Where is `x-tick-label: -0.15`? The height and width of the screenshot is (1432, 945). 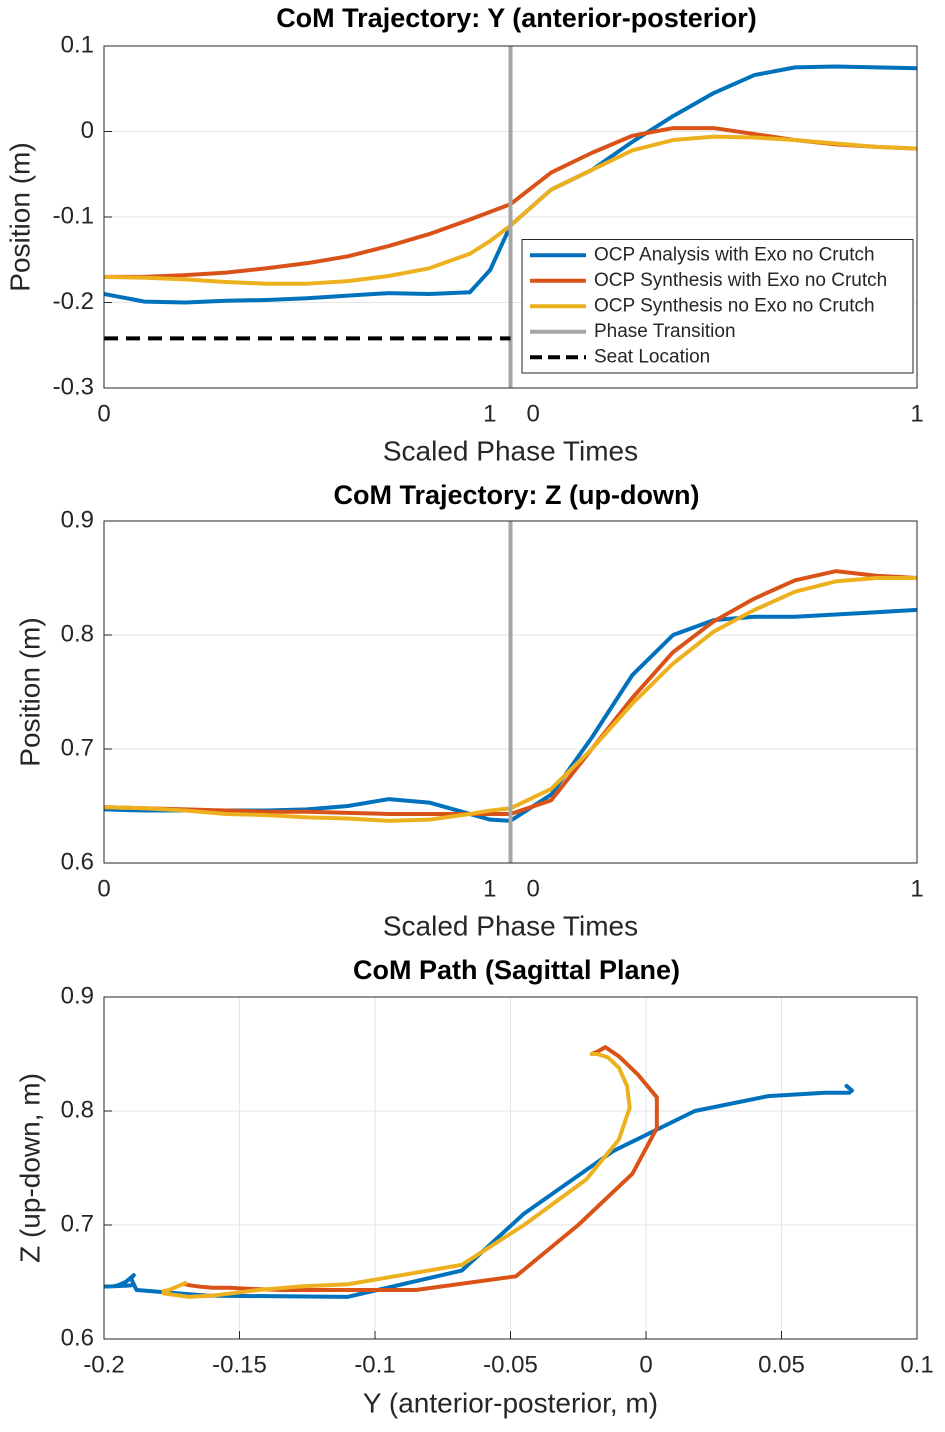 x-tick-label: -0.15 is located at coordinates (239, 1364).